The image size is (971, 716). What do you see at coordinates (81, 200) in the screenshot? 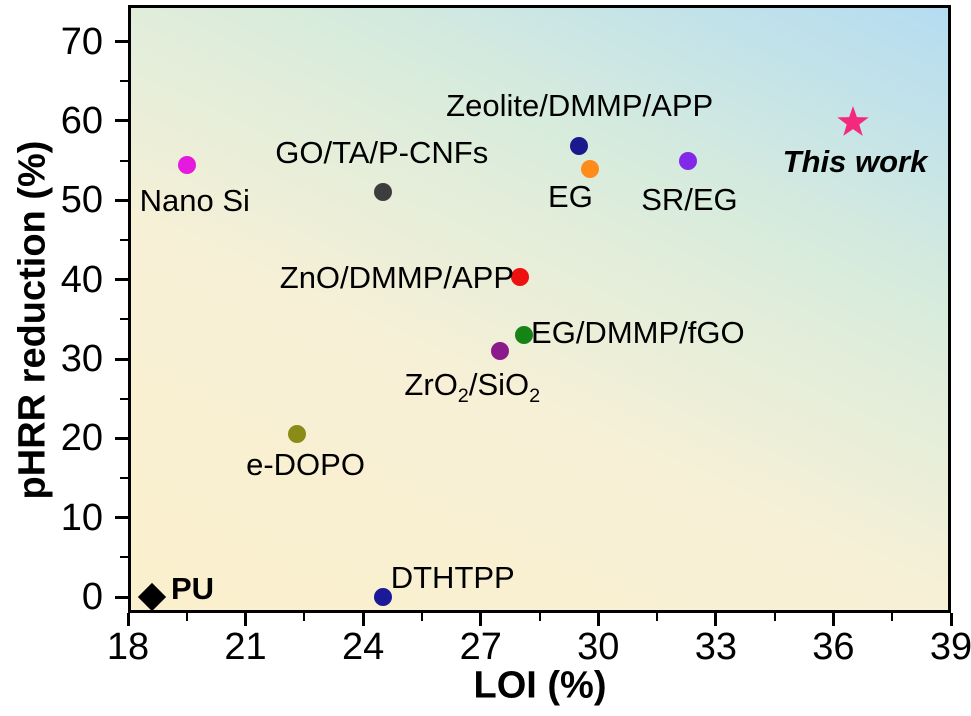
I see `y-tick-label: 50` at bounding box center [81, 200].